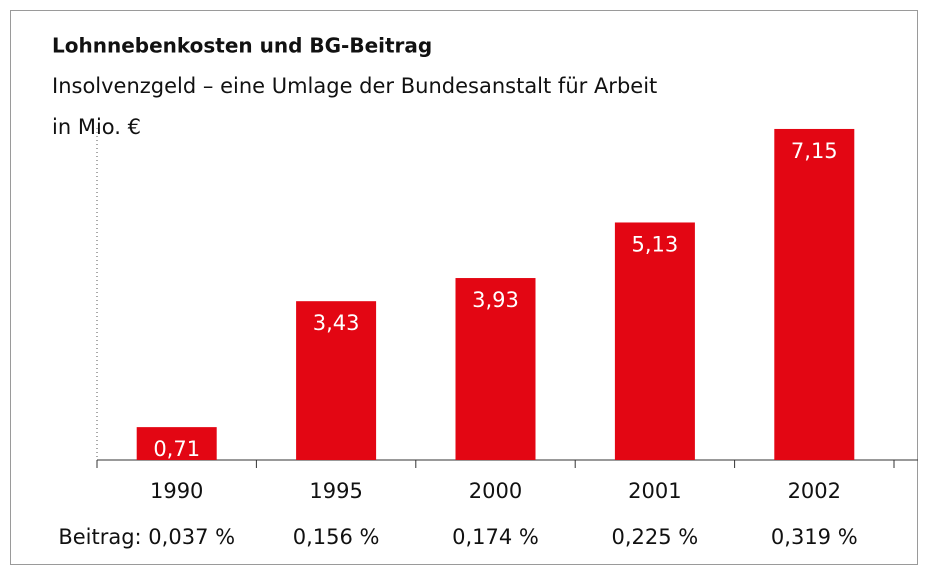  What do you see at coordinates (96, 127) in the screenshot?
I see `unit-label: in Mio. €` at bounding box center [96, 127].